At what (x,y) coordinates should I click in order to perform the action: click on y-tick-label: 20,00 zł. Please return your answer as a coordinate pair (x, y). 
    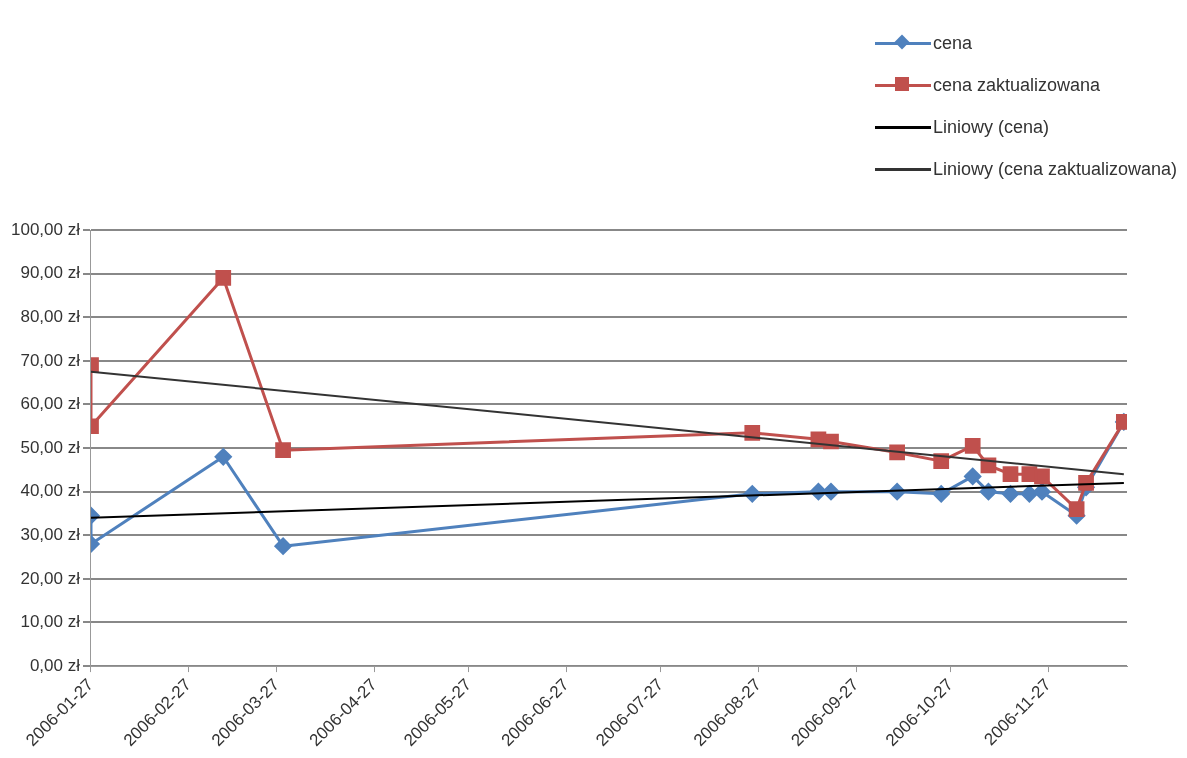
    Looking at the image, I should click on (50, 578).